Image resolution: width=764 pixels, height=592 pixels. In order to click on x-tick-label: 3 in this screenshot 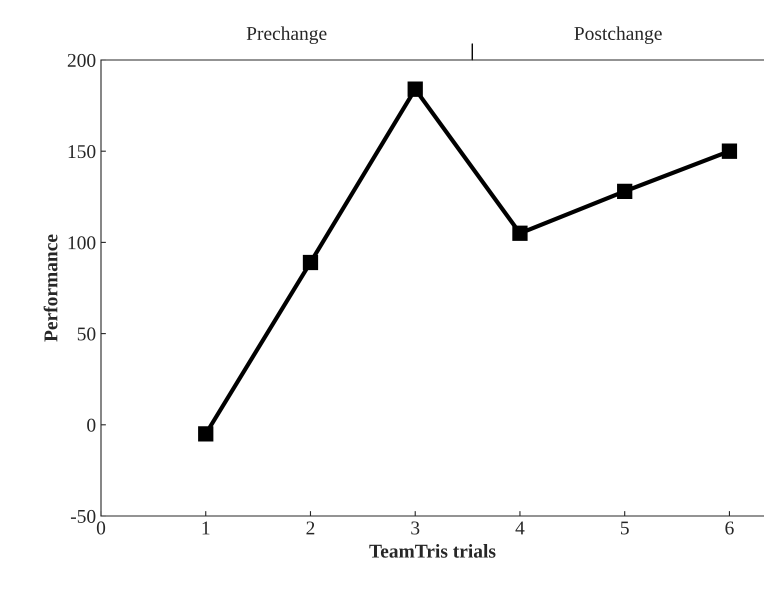, I will do `click(415, 528)`.